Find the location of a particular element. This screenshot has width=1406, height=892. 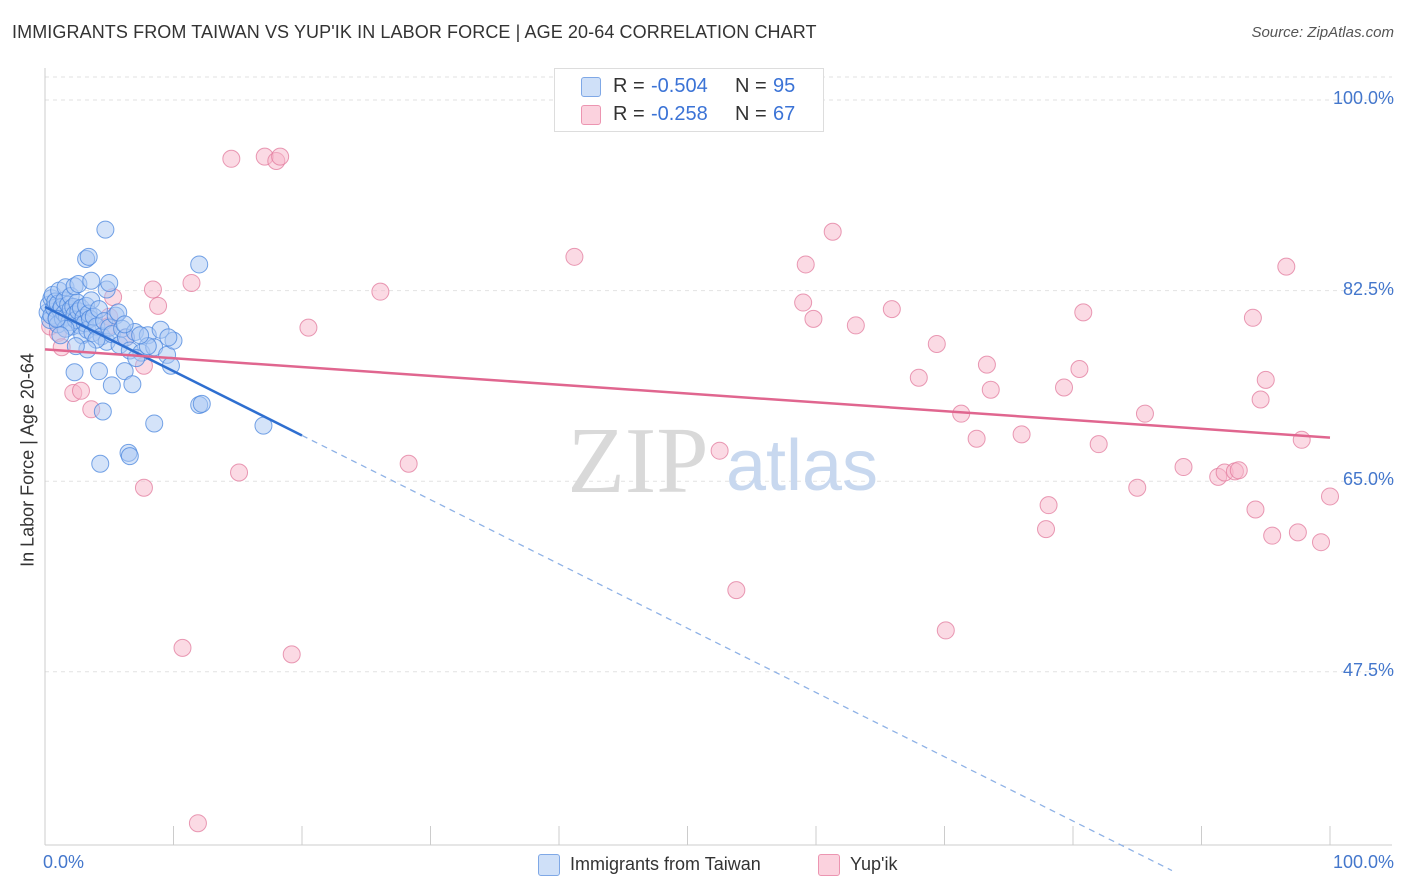

stats-row-taiwan: R = -0.504 N = 95 is located at coordinates (689, 86).